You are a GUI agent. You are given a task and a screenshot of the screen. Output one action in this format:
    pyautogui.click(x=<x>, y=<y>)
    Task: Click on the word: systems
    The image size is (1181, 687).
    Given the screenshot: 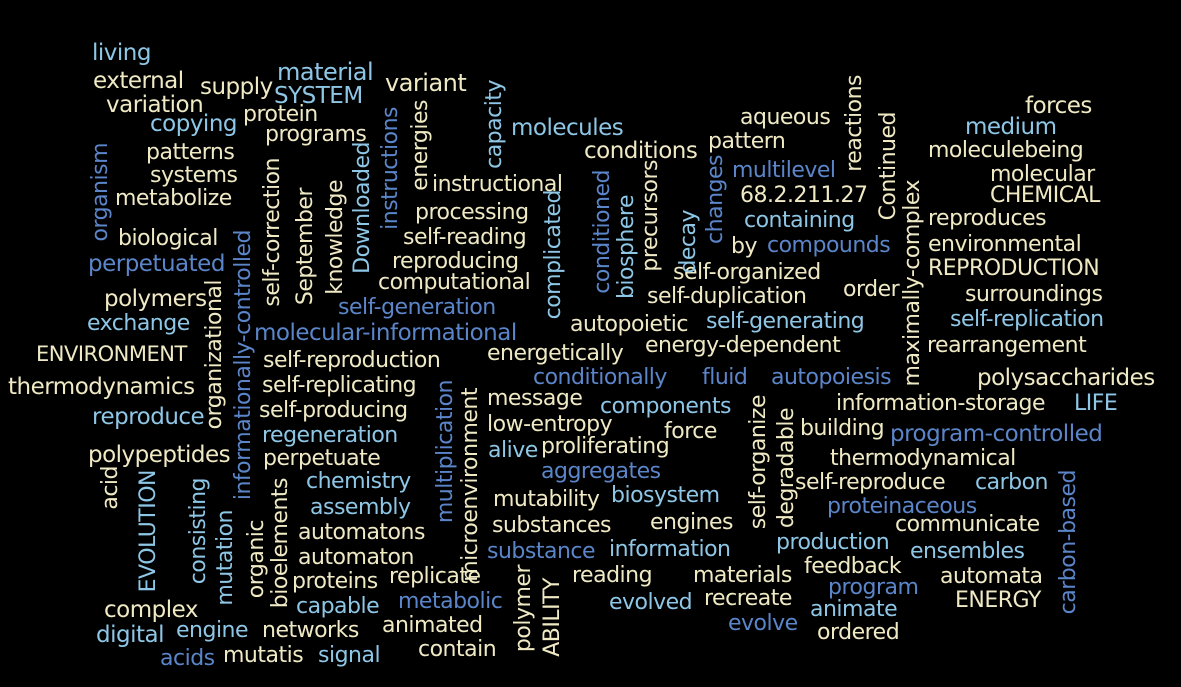 What is the action you would take?
    pyautogui.click(x=194, y=175)
    